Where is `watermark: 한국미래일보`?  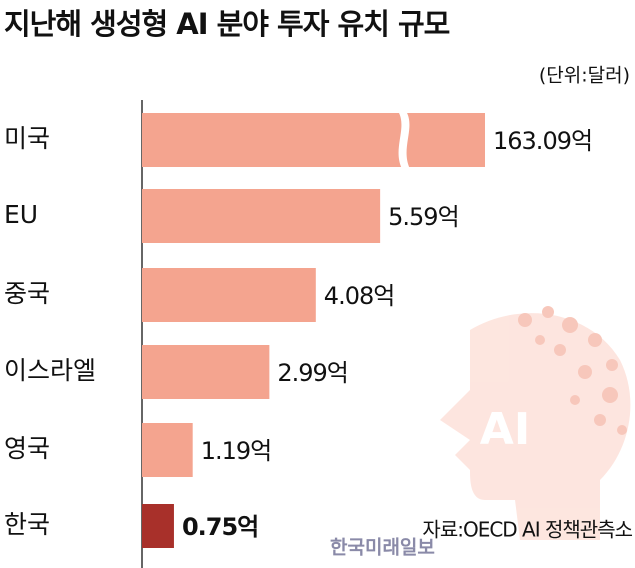 watermark: 한국미래일보 is located at coordinates (382, 548).